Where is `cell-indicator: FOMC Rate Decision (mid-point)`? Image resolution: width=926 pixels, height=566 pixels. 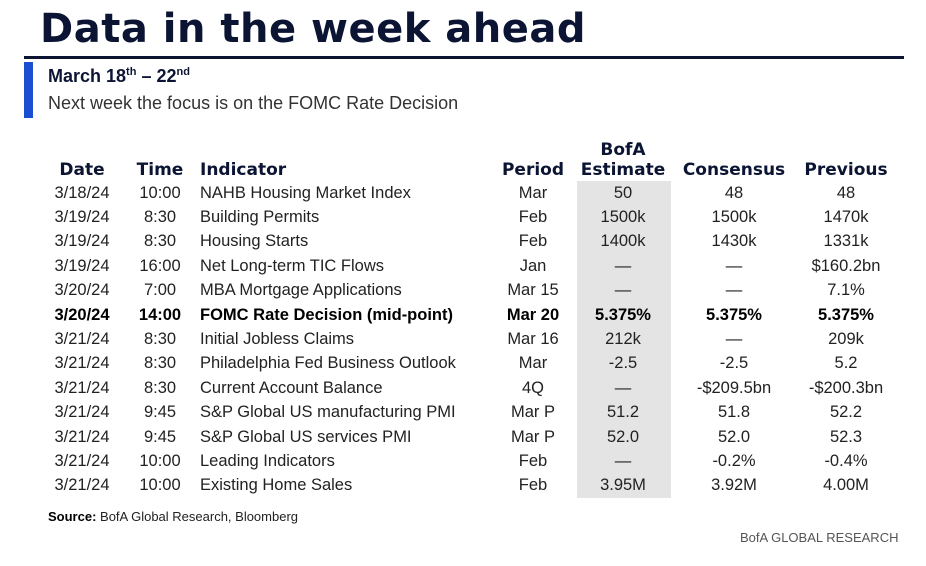
cell-indicator: FOMC Rate Decision (mid-point) is located at coordinates (326, 314).